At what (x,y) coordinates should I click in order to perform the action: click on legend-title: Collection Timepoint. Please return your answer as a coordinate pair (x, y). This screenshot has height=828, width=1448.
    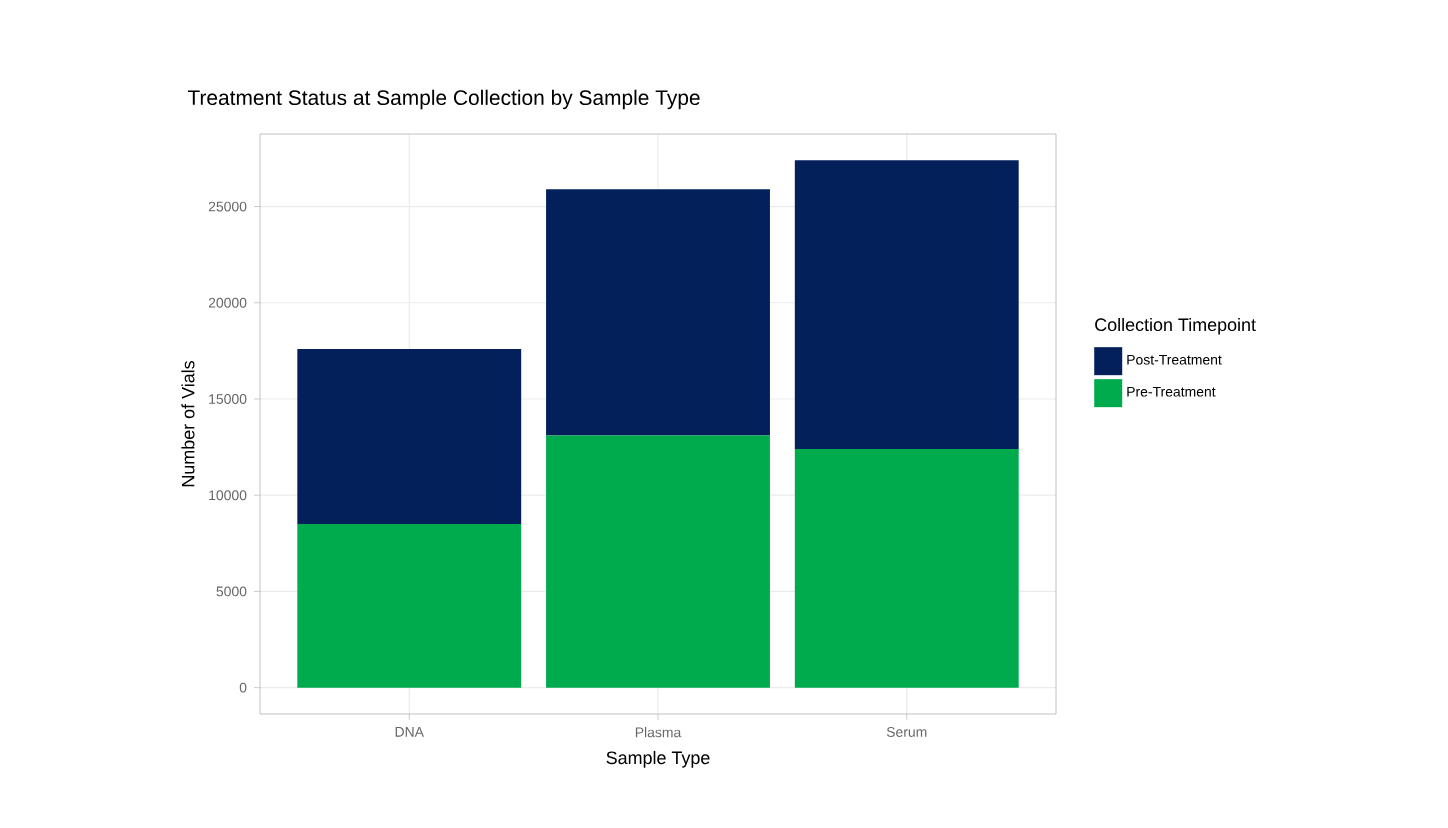
    Looking at the image, I should click on (1175, 326).